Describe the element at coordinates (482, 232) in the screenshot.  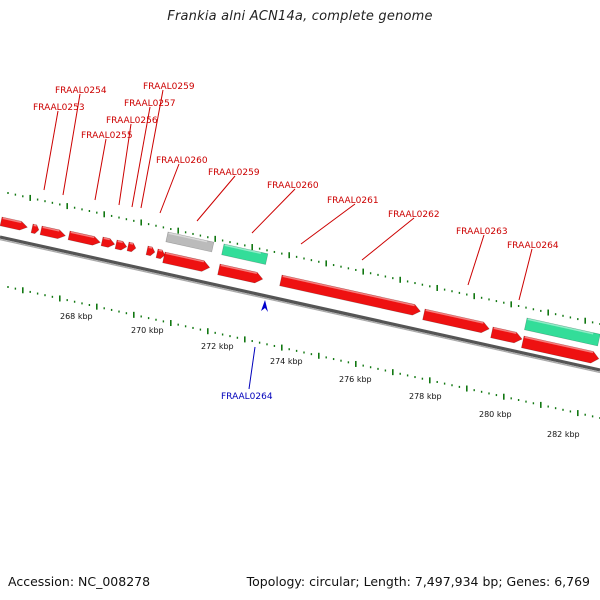
I see `gene-label: FRAAL0263` at that location.